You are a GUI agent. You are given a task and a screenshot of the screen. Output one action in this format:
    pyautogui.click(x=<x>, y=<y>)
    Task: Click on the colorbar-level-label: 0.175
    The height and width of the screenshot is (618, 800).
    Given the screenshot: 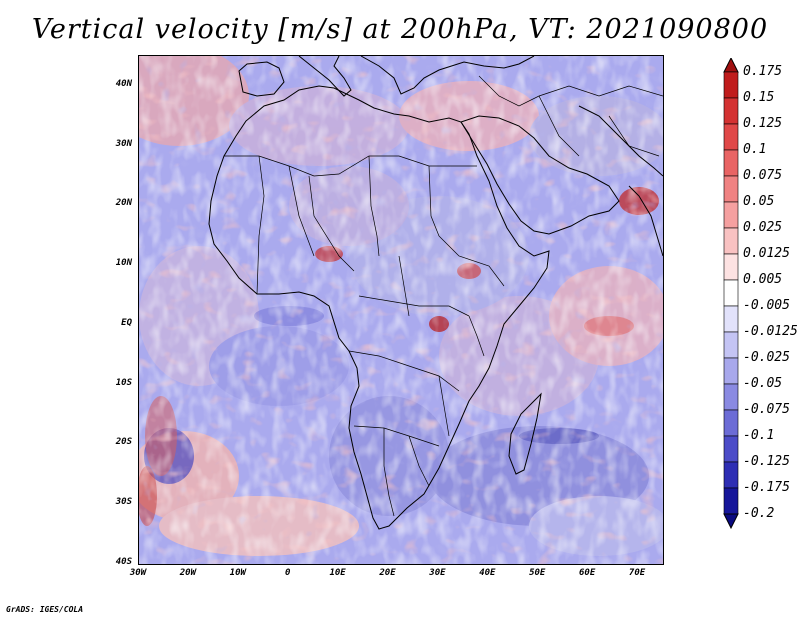 What is the action you would take?
    pyautogui.click(x=763, y=71)
    